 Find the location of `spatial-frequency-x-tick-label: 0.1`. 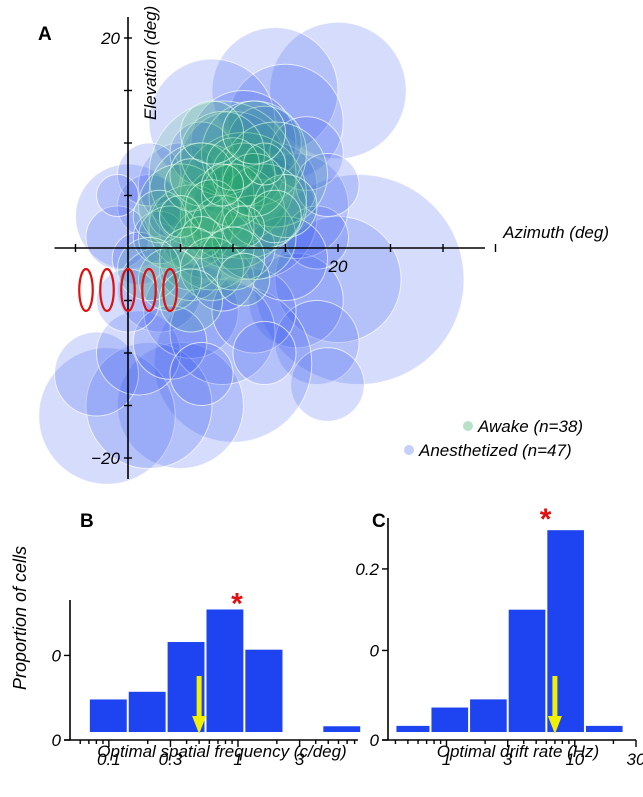

spatial-frequency-x-tick-label: 0.1 is located at coordinates (109, 759).